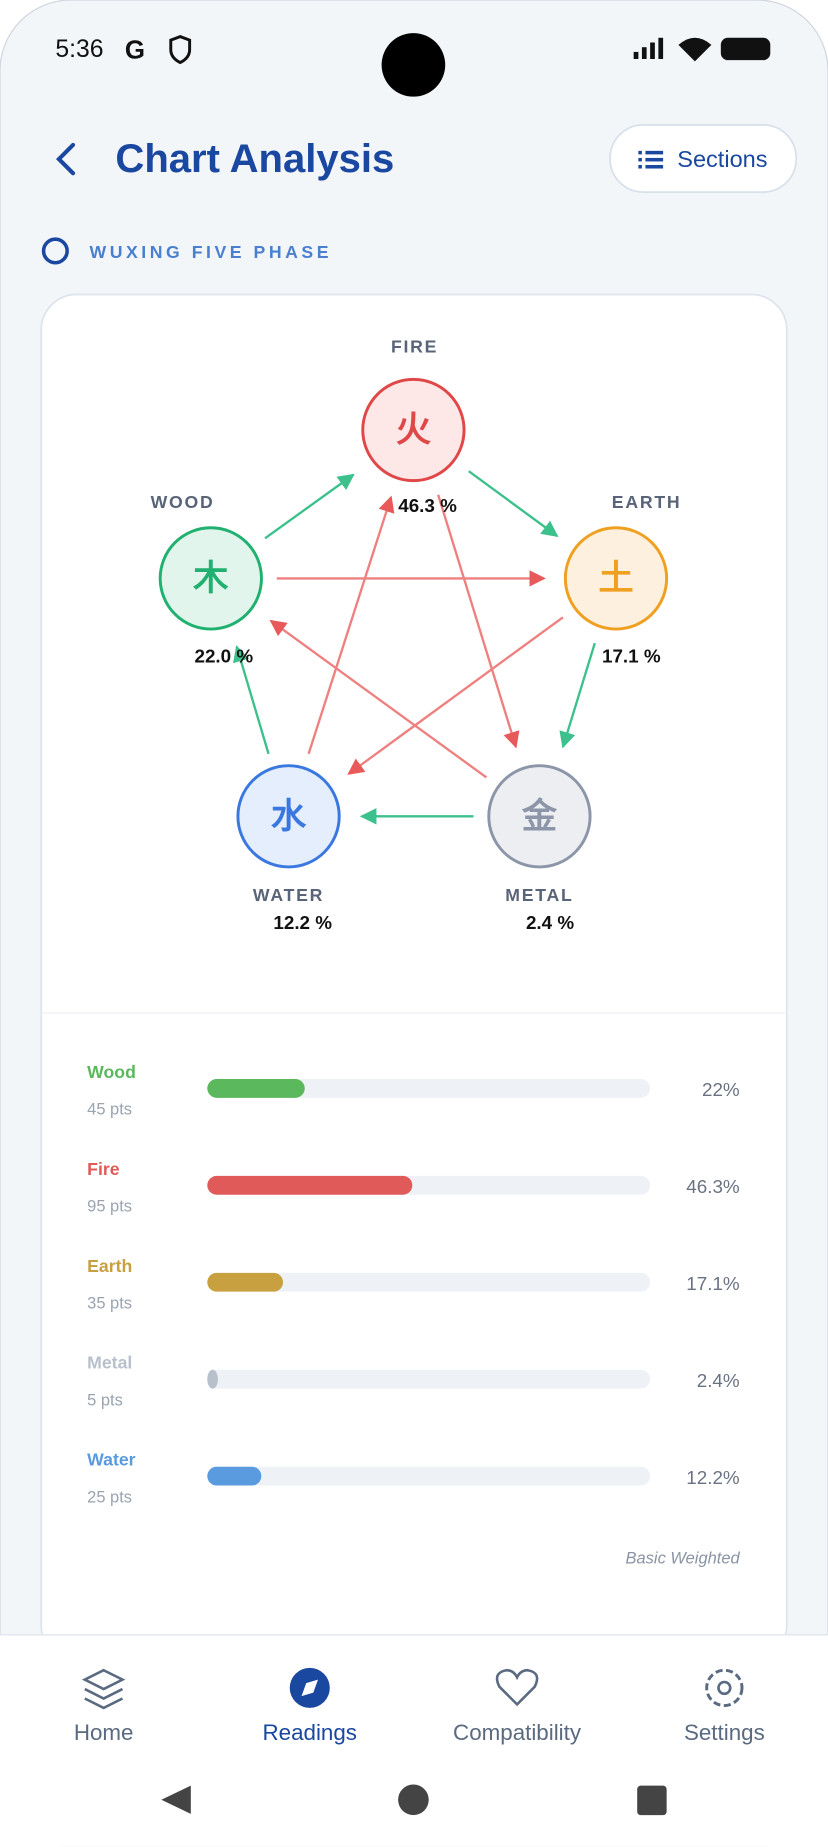 This screenshot has width=828, height=1847. I want to click on row-points: 45 pts, so click(109, 1110).